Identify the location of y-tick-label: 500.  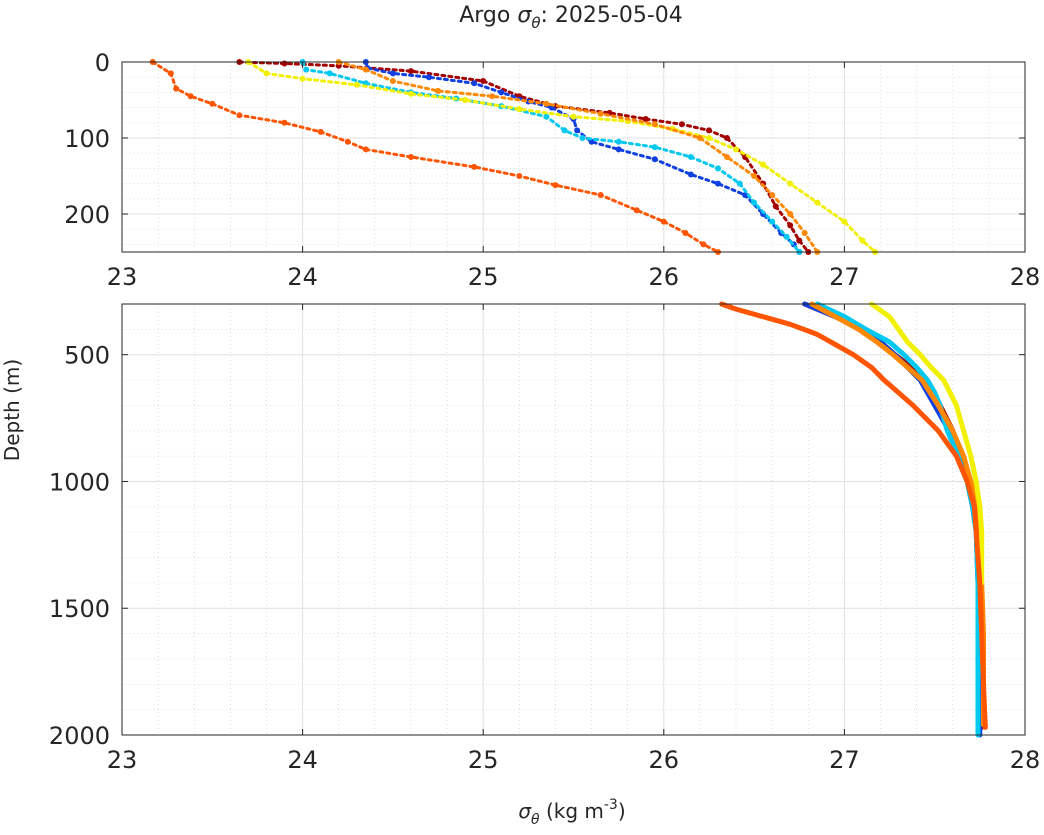
(87, 356).